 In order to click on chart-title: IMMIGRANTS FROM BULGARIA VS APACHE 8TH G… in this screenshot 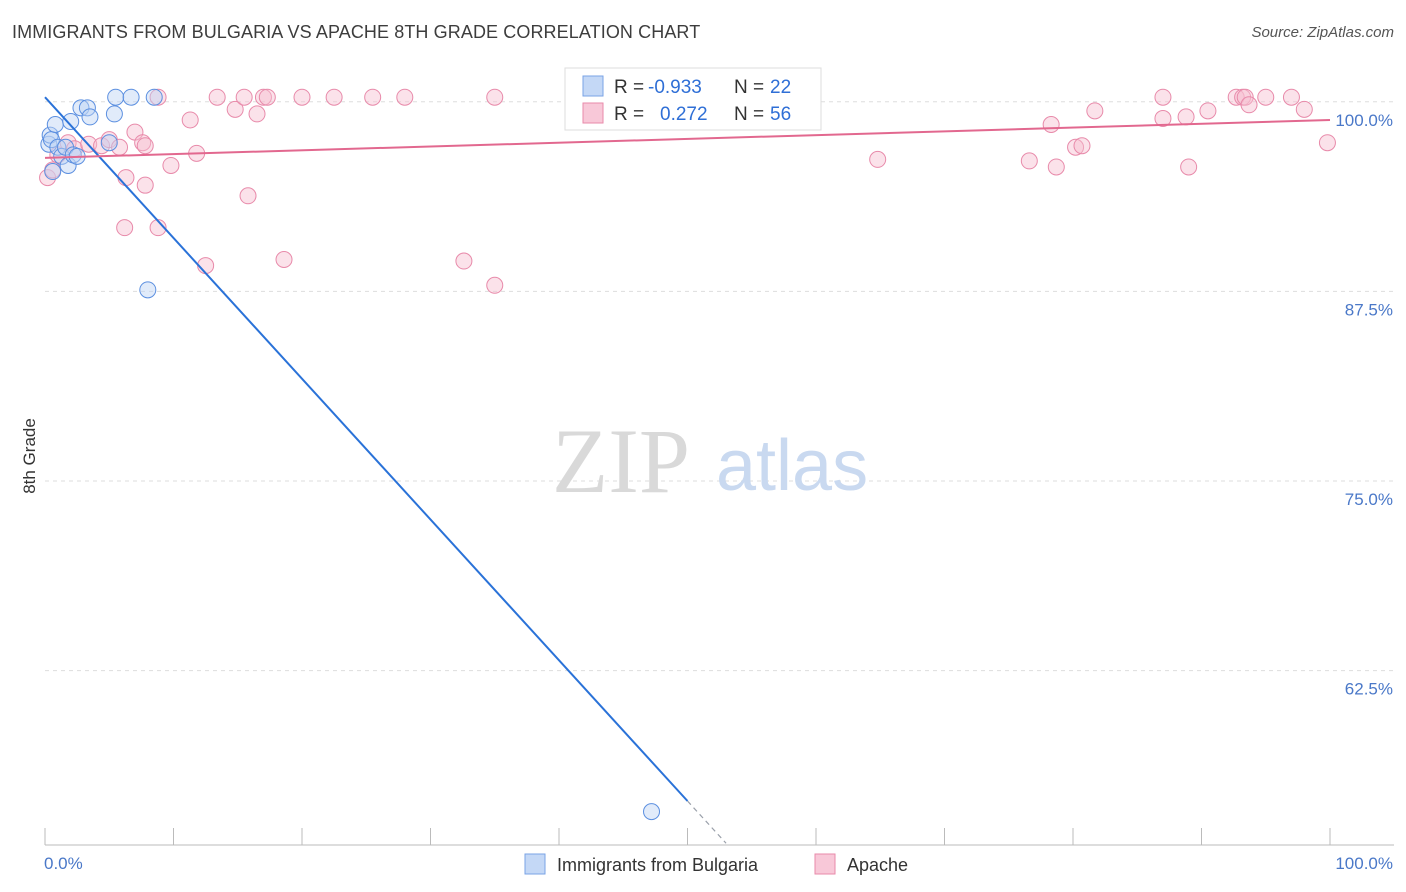, I will do `click(356, 32)`.